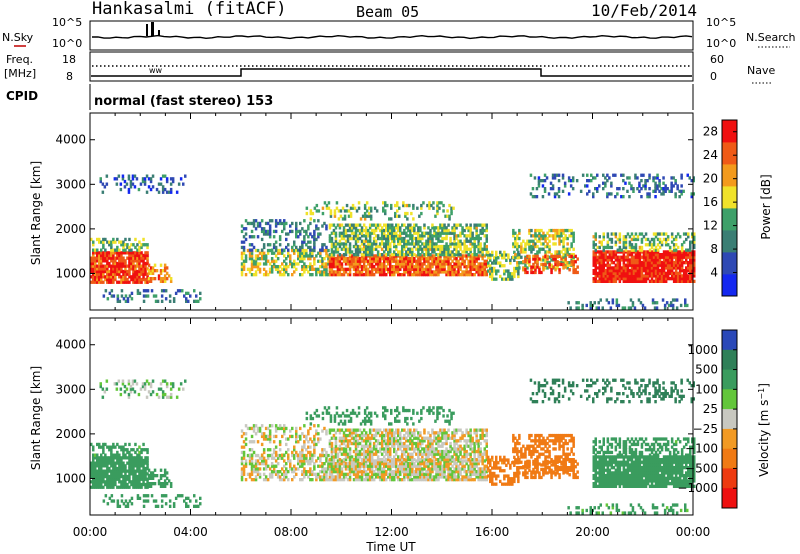  What do you see at coordinates (20, 73) in the screenshot?
I see `freq-label-line2: [MHz]` at bounding box center [20, 73].